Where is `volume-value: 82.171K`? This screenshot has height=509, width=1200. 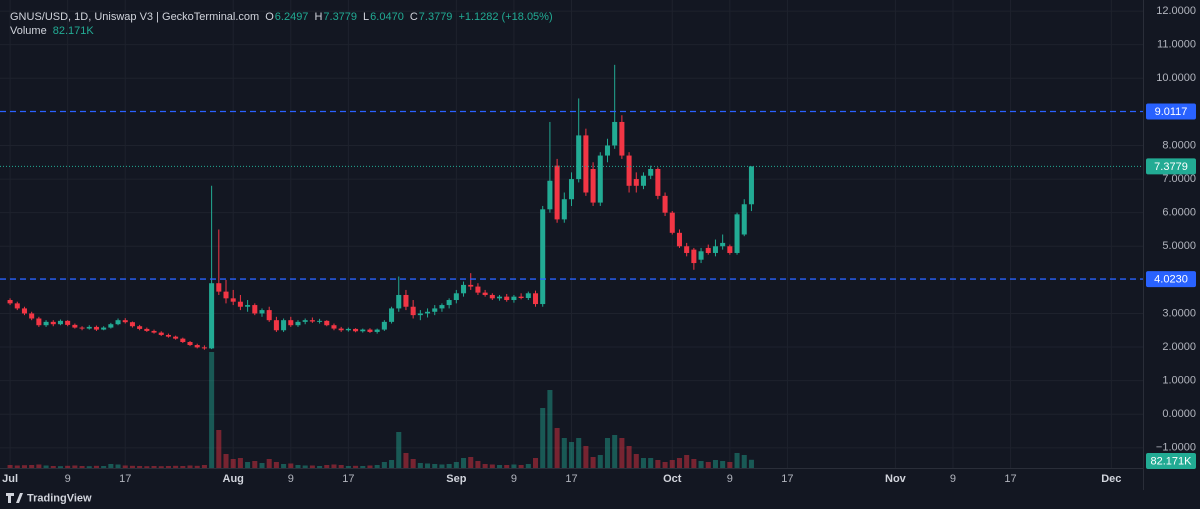 volume-value: 82.171K is located at coordinates (73, 31).